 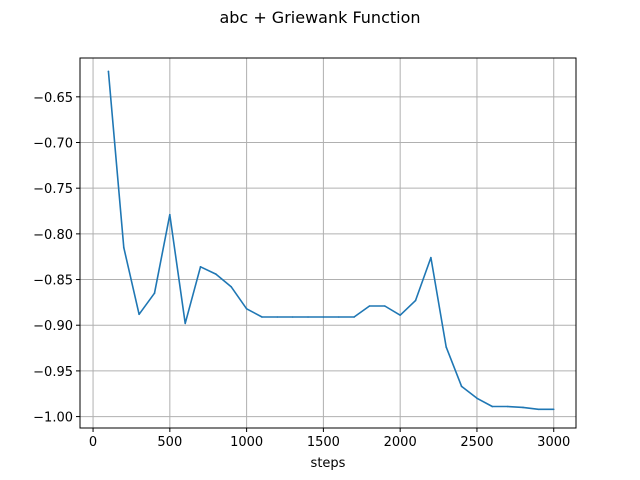 I want to click on y-tick-label: −0.65, so click(x=53, y=98).